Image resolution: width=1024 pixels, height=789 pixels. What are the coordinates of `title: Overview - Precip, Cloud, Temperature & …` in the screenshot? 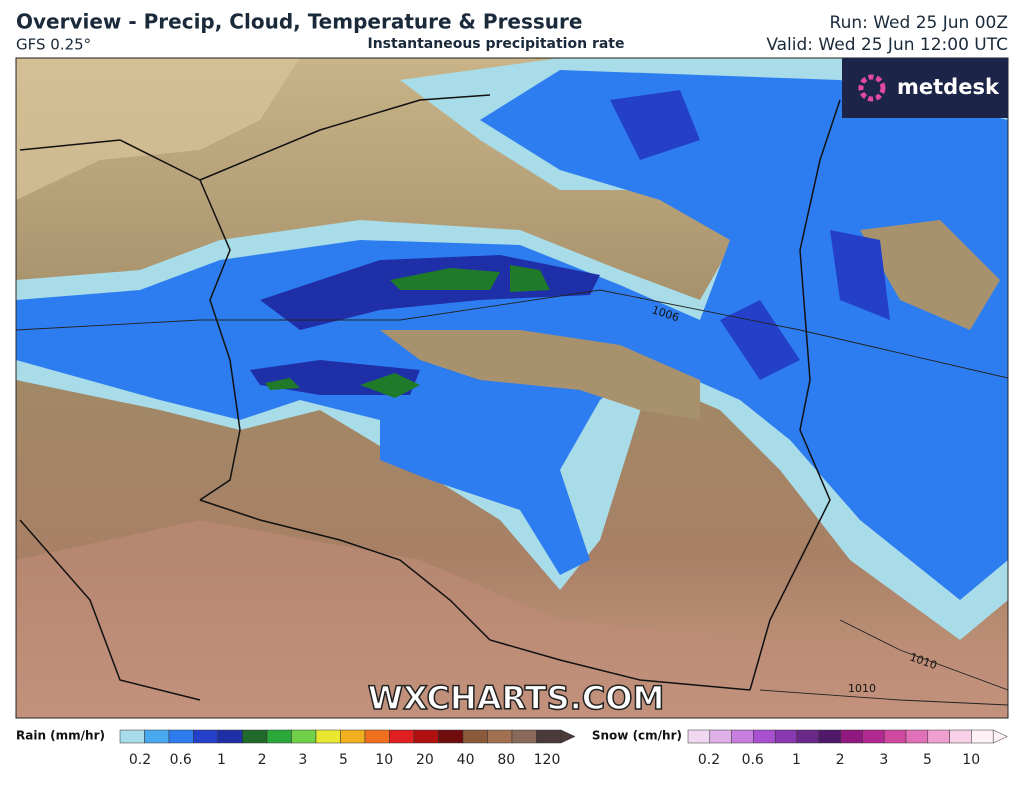 It's located at (299, 22).